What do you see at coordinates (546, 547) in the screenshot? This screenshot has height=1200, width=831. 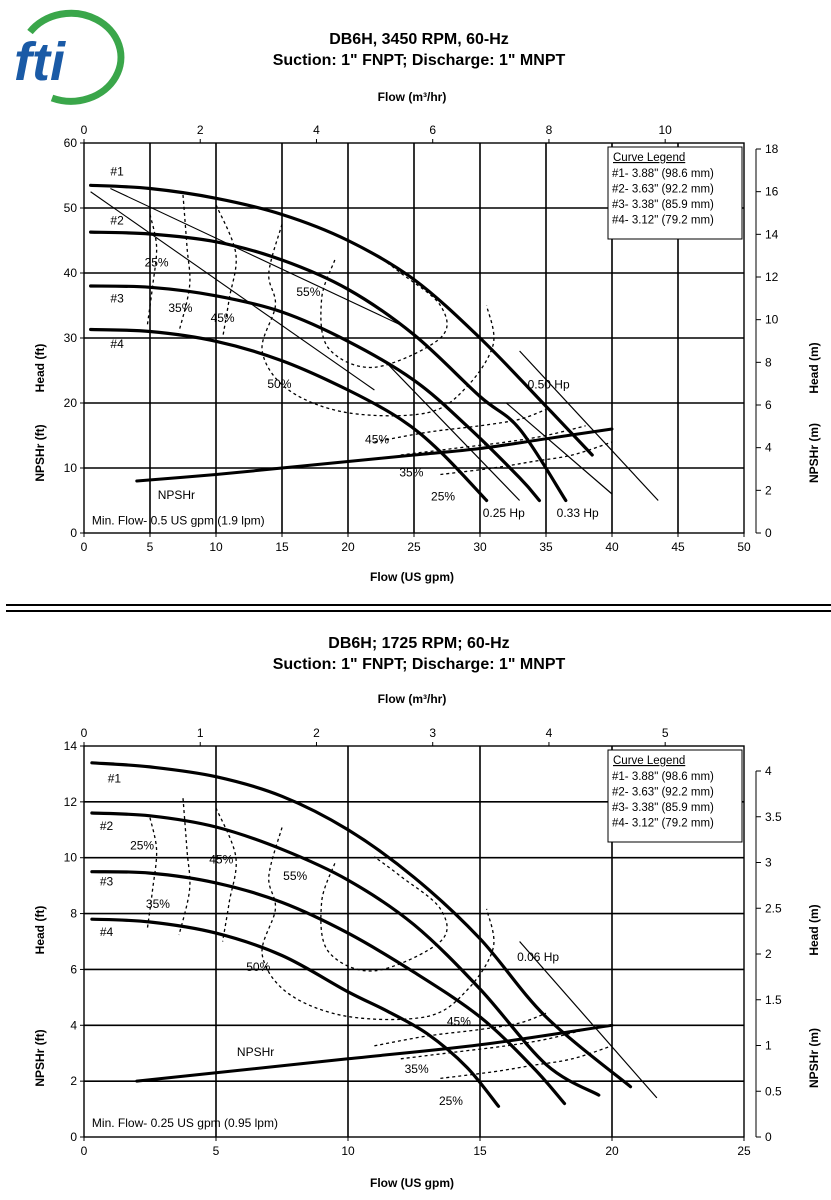 I see `c1-xtick-7: 35` at bounding box center [546, 547].